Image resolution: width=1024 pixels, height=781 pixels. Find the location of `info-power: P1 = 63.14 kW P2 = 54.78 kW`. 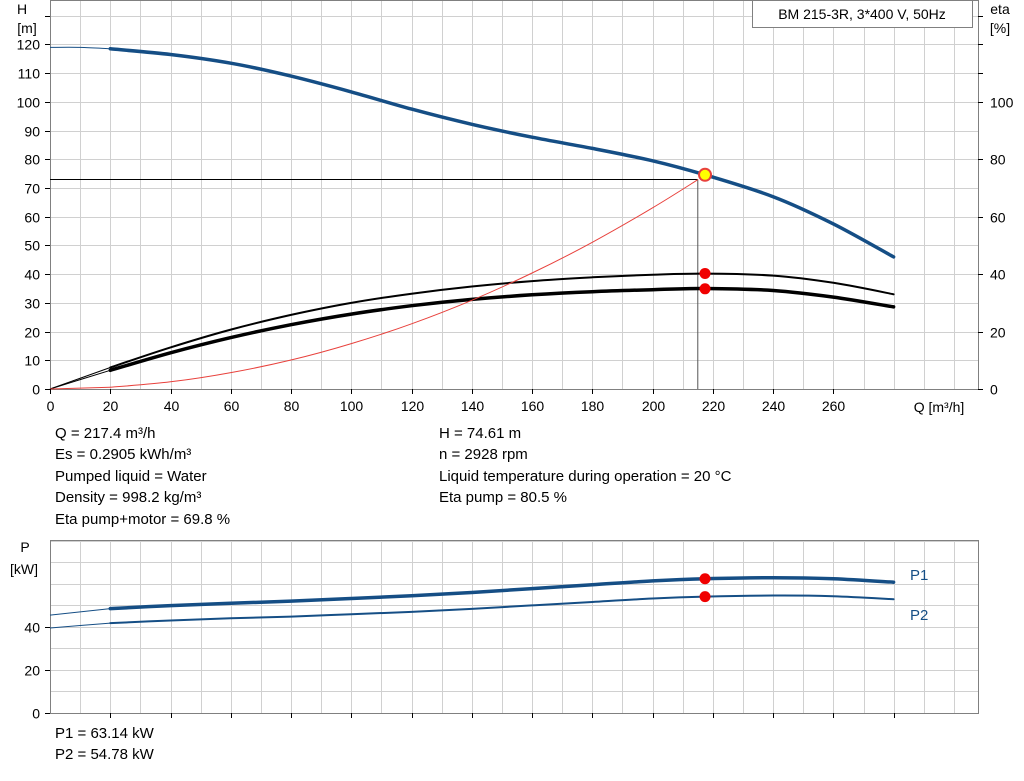

info-power: P1 = 63.14 kW P2 = 54.78 kW is located at coordinates (104, 744).